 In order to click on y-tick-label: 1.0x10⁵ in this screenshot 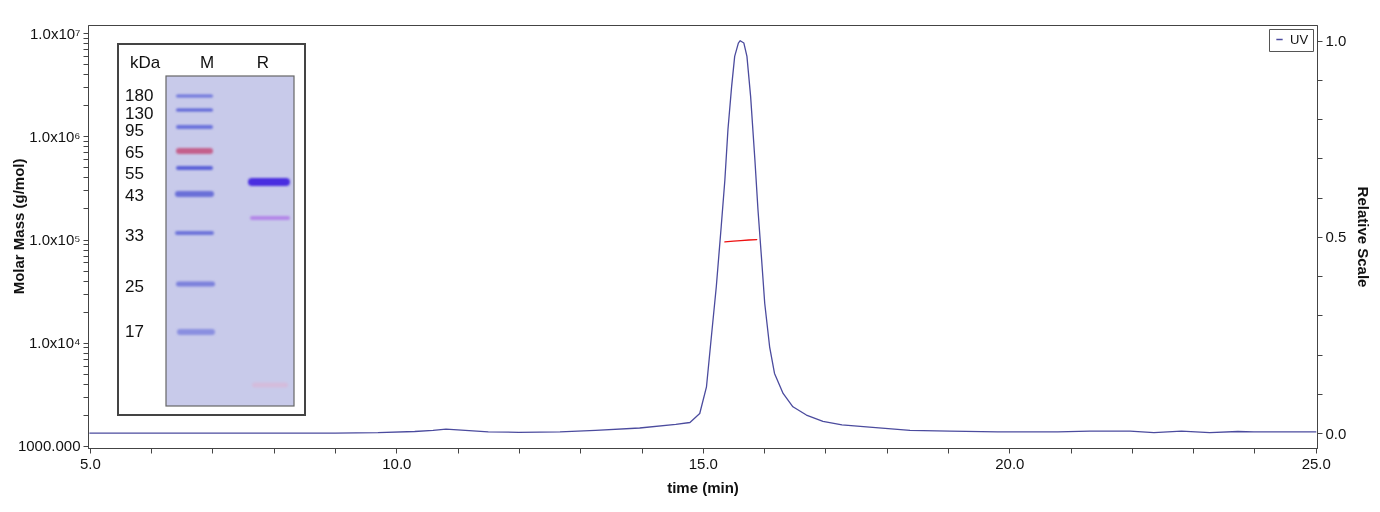, I will do `click(55, 240)`.